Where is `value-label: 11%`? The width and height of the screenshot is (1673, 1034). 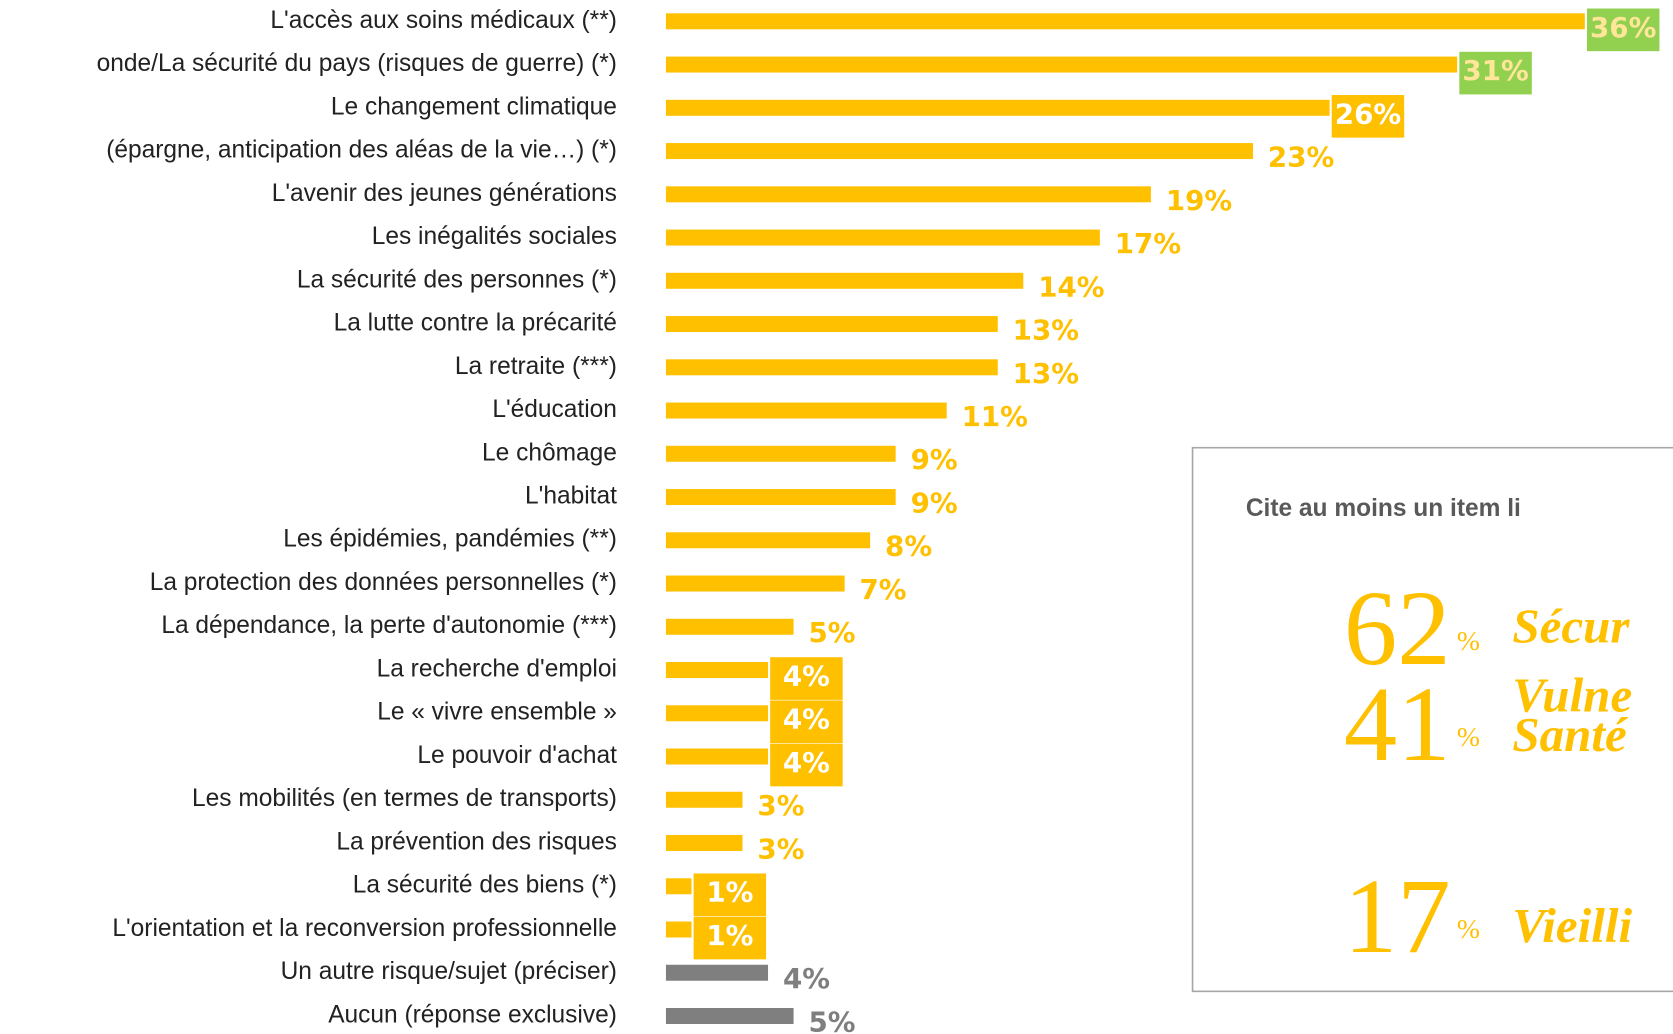
value-label: 11% is located at coordinates (995, 416).